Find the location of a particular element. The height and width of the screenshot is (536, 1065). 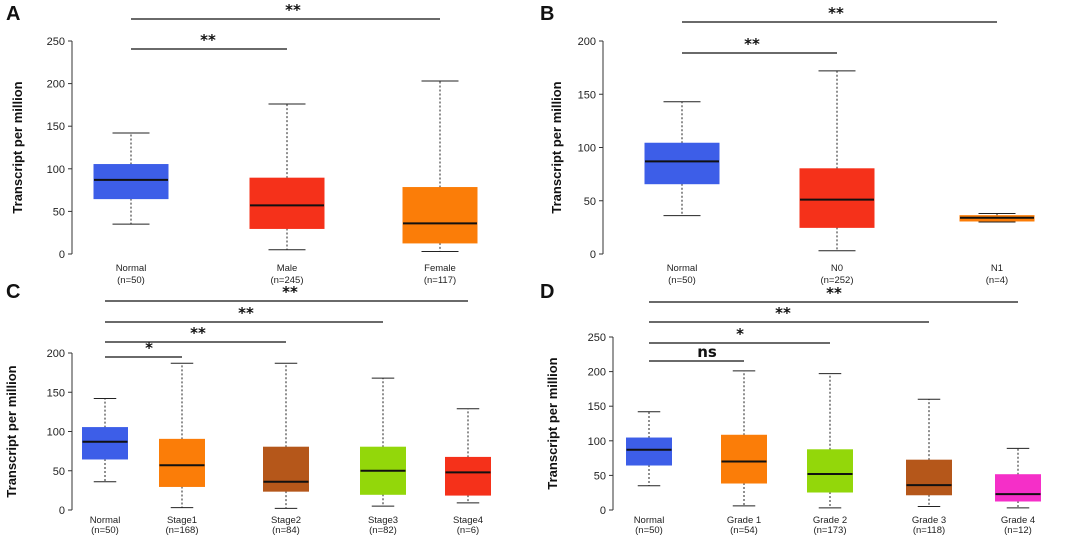

panel-d-ytick-label-250: 250 is located at coordinates (597, 338).